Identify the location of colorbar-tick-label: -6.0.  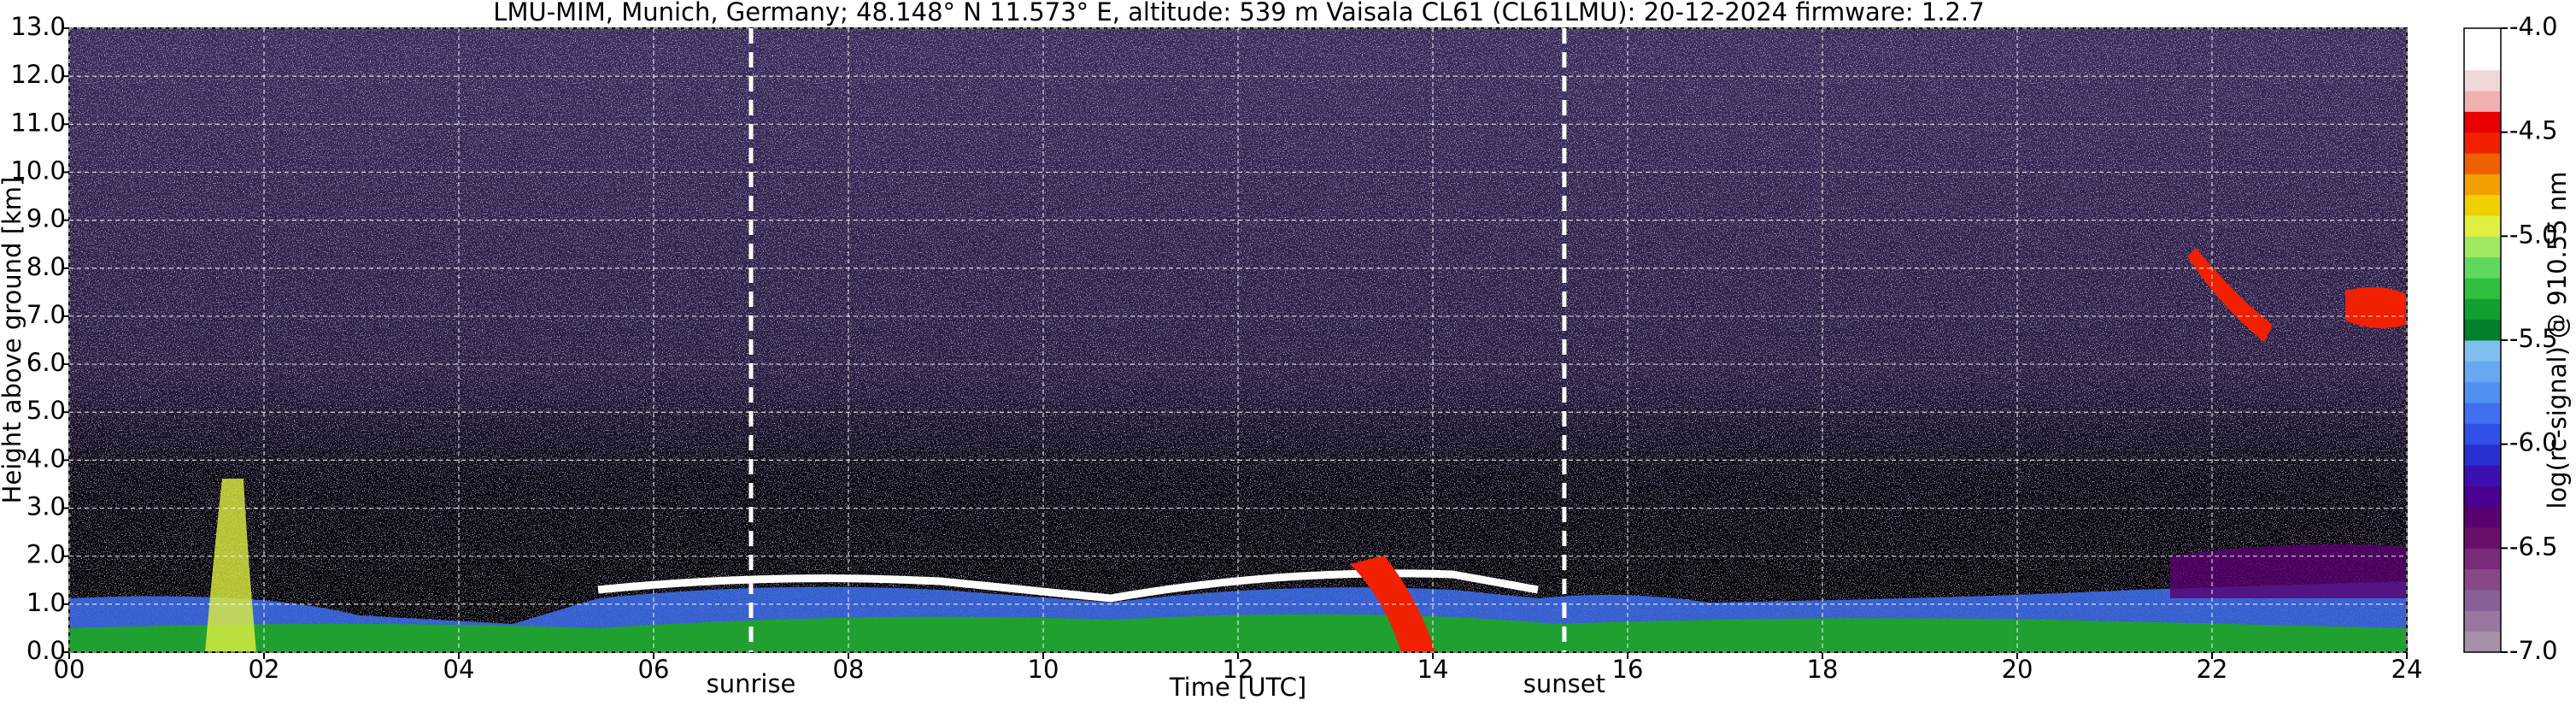
(2533, 442).